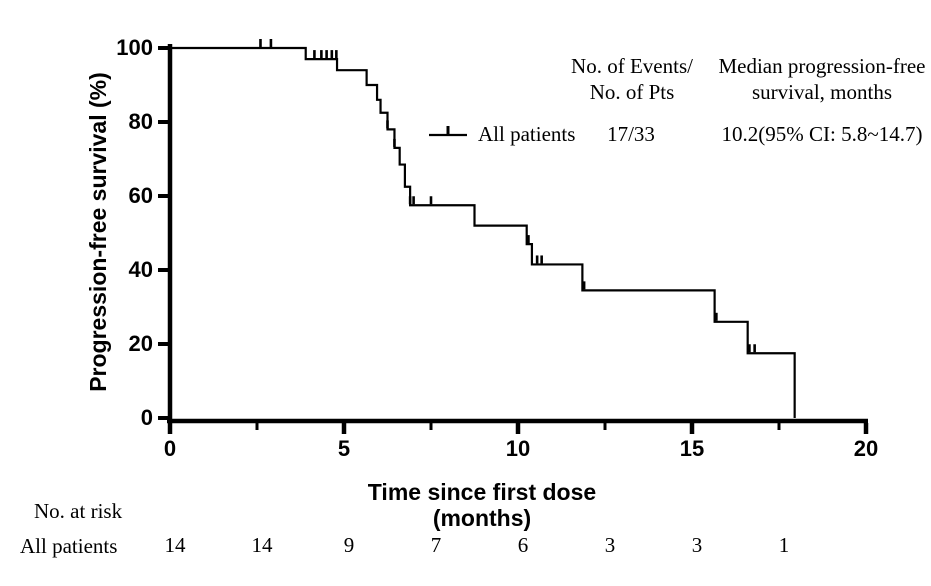  What do you see at coordinates (527, 134) in the screenshot?
I see `legend-series-label: All patients` at bounding box center [527, 134].